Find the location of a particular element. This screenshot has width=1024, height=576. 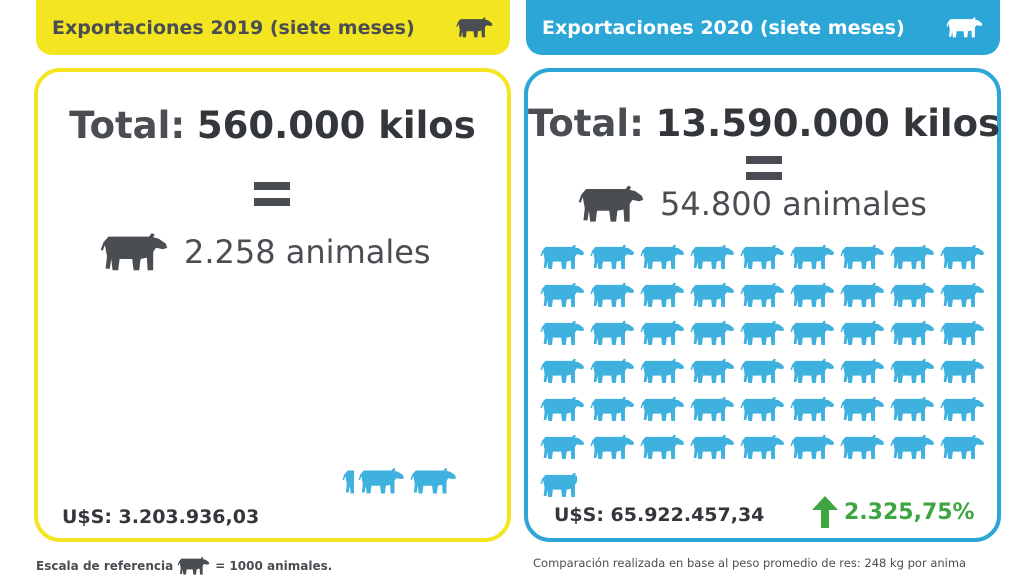

total-2019: Total: 560.000 kilos is located at coordinates (272, 125).